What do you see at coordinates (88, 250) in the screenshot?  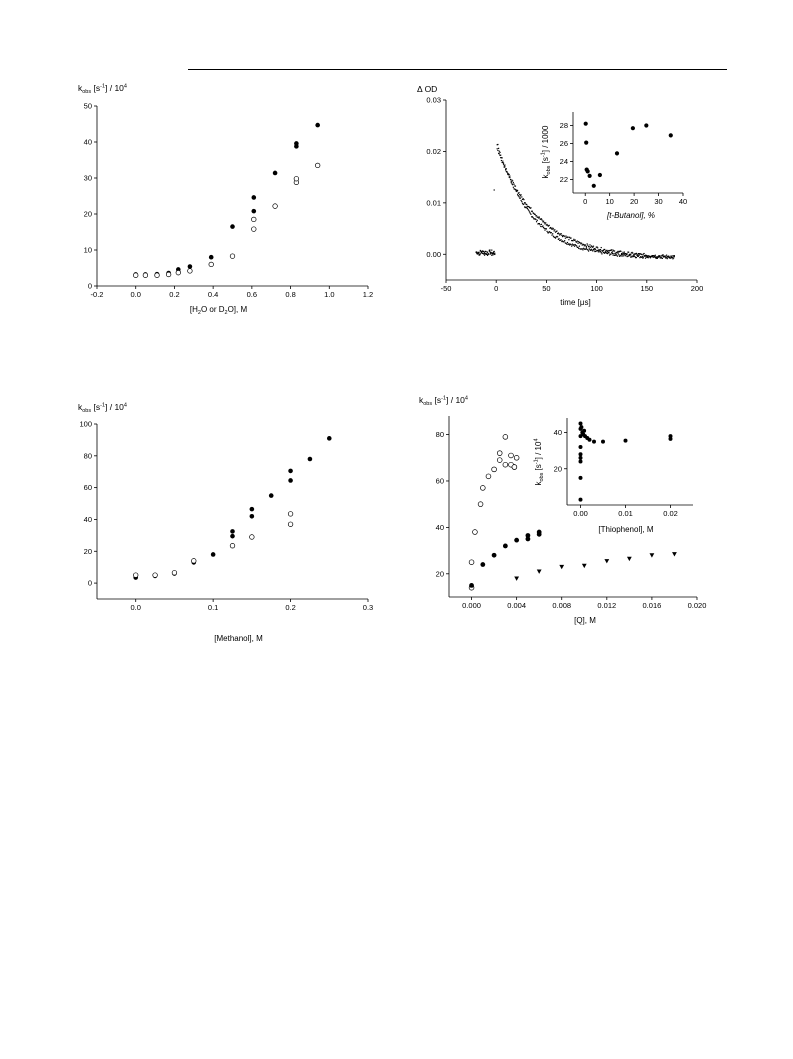 I see `chart1-y-tick-label: 10` at bounding box center [88, 250].